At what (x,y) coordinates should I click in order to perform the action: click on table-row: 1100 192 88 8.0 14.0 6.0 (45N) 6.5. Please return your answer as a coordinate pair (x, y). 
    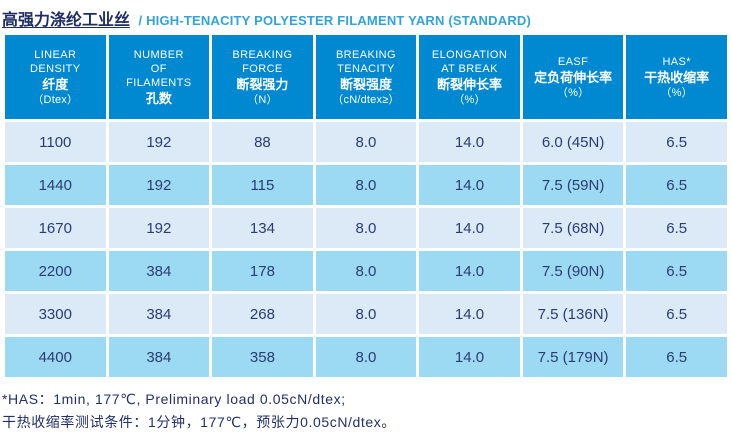
    Looking at the image, I should click on (366, 142).